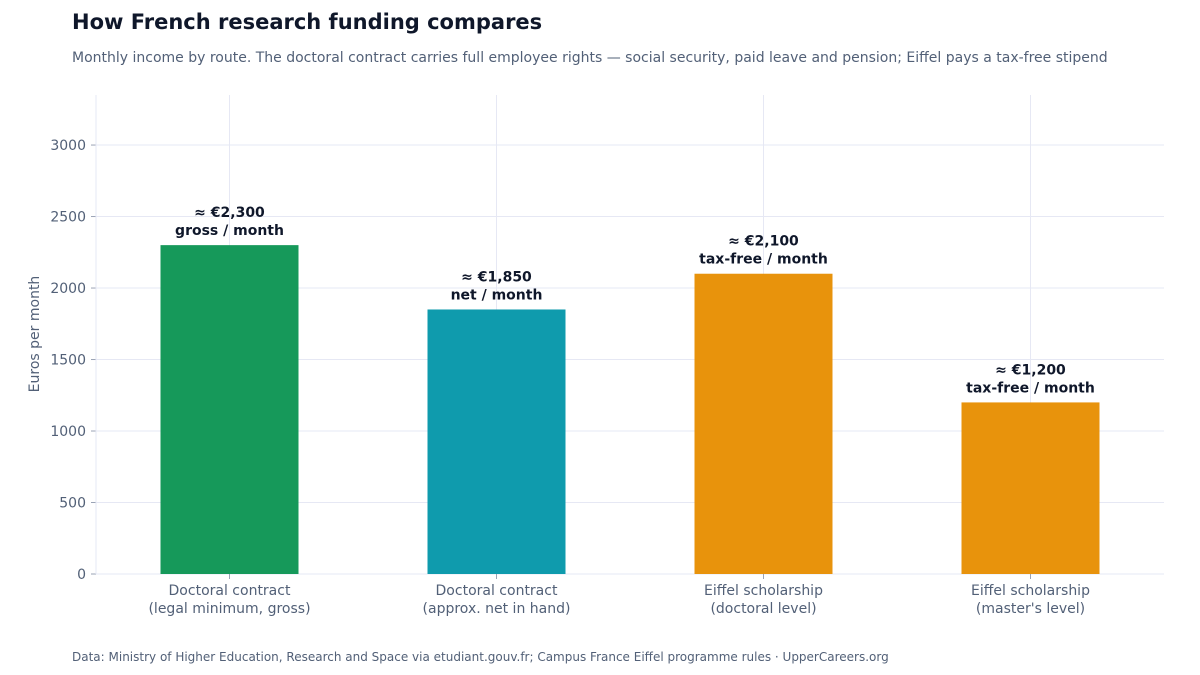  Describe the element at coordinates (1030, 370) in the screenshot. I see `data-label-value: ≈ €1,200` at that location.